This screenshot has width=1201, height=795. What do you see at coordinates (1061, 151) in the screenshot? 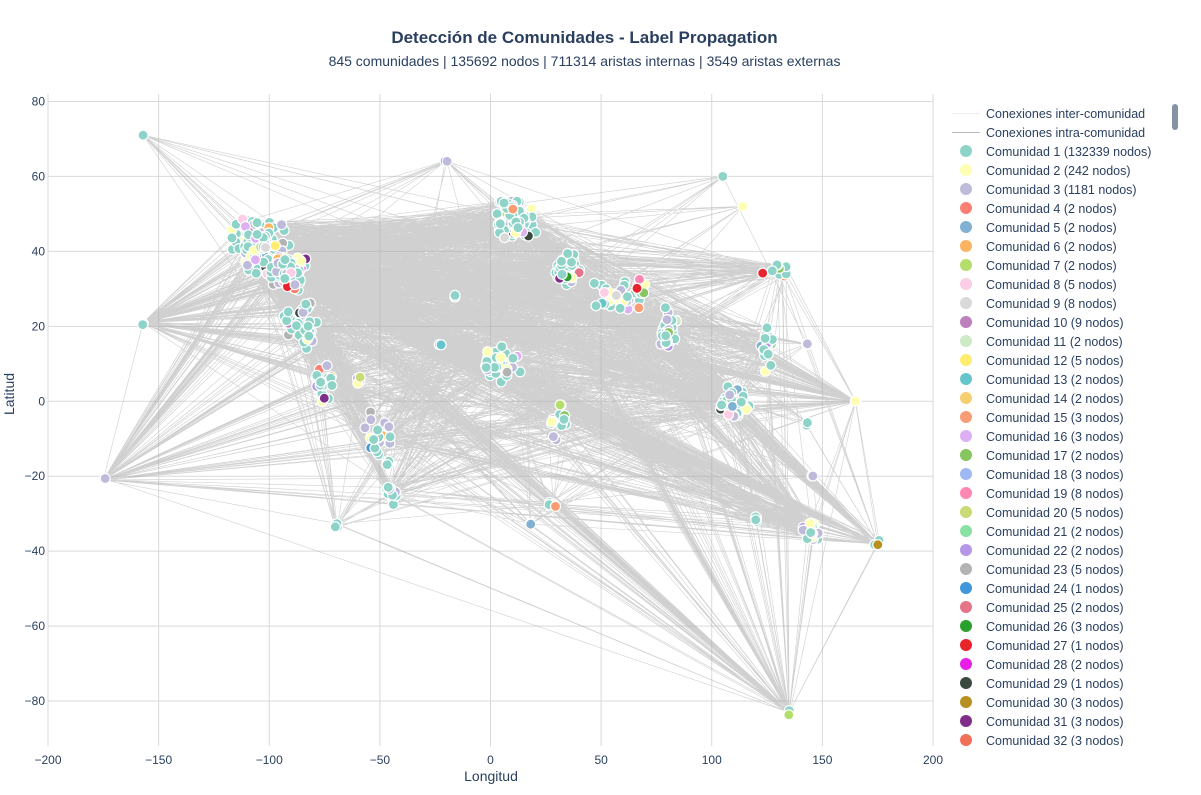
I see `legend-item: Comunidad 1 (132339 nodos)` at bounding box center [1061, 151].